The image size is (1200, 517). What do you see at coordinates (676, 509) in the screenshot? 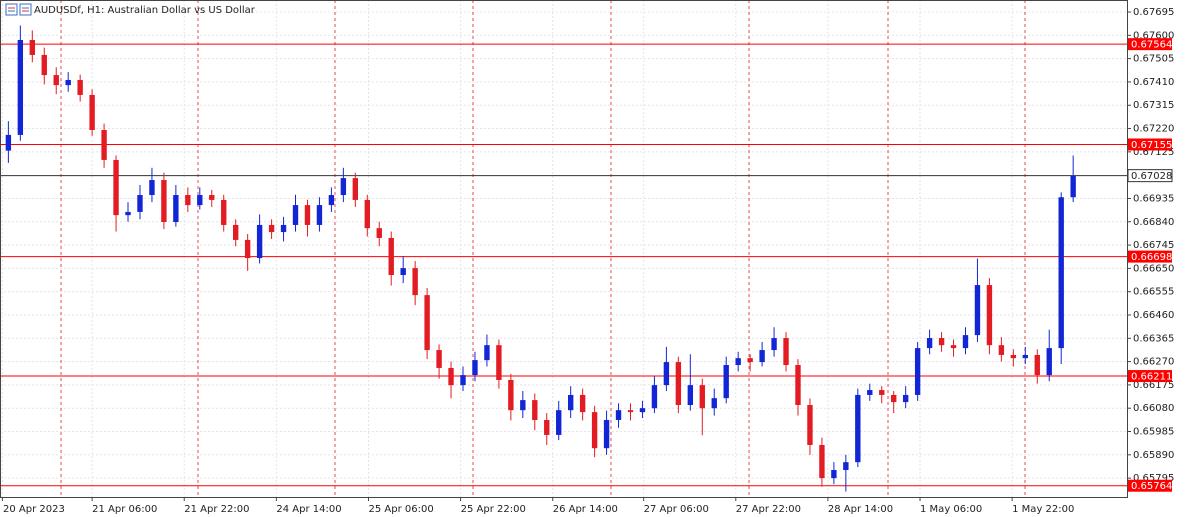
I see `x-tick-label: 27 Apr 06:00` at bounding box center [676, 509].